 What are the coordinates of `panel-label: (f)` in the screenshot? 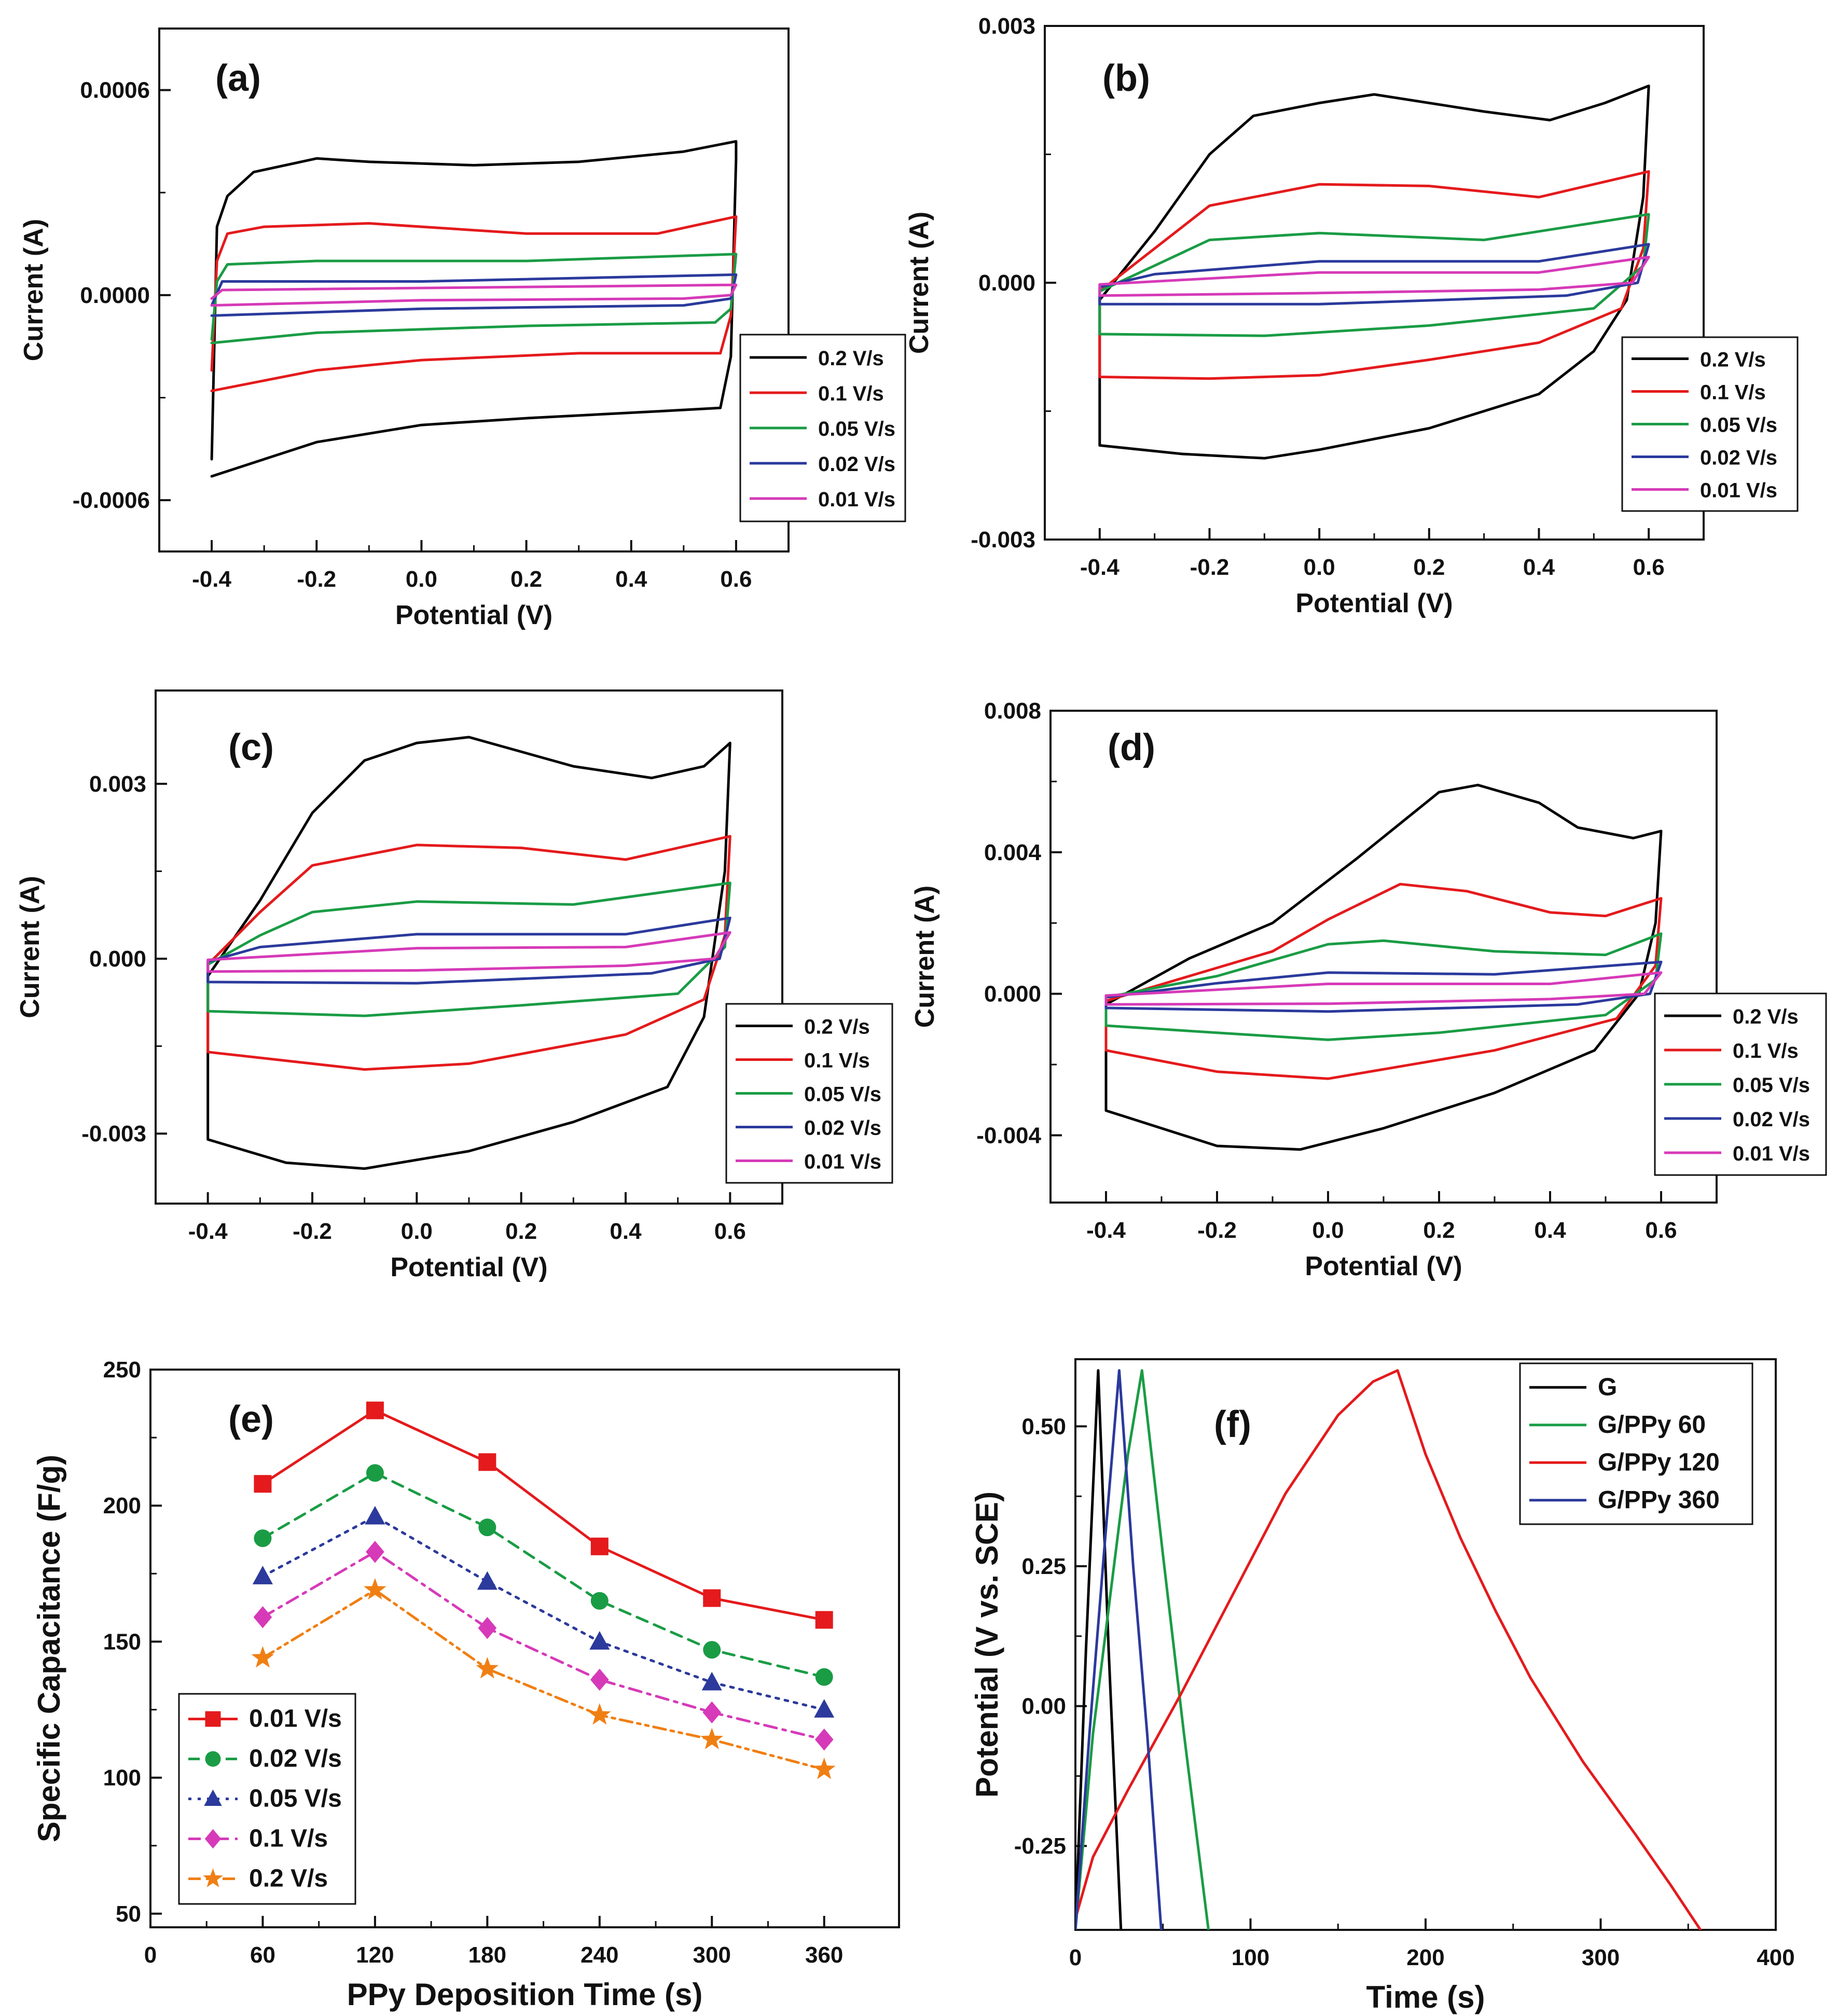 It's located at (1232, 1424).